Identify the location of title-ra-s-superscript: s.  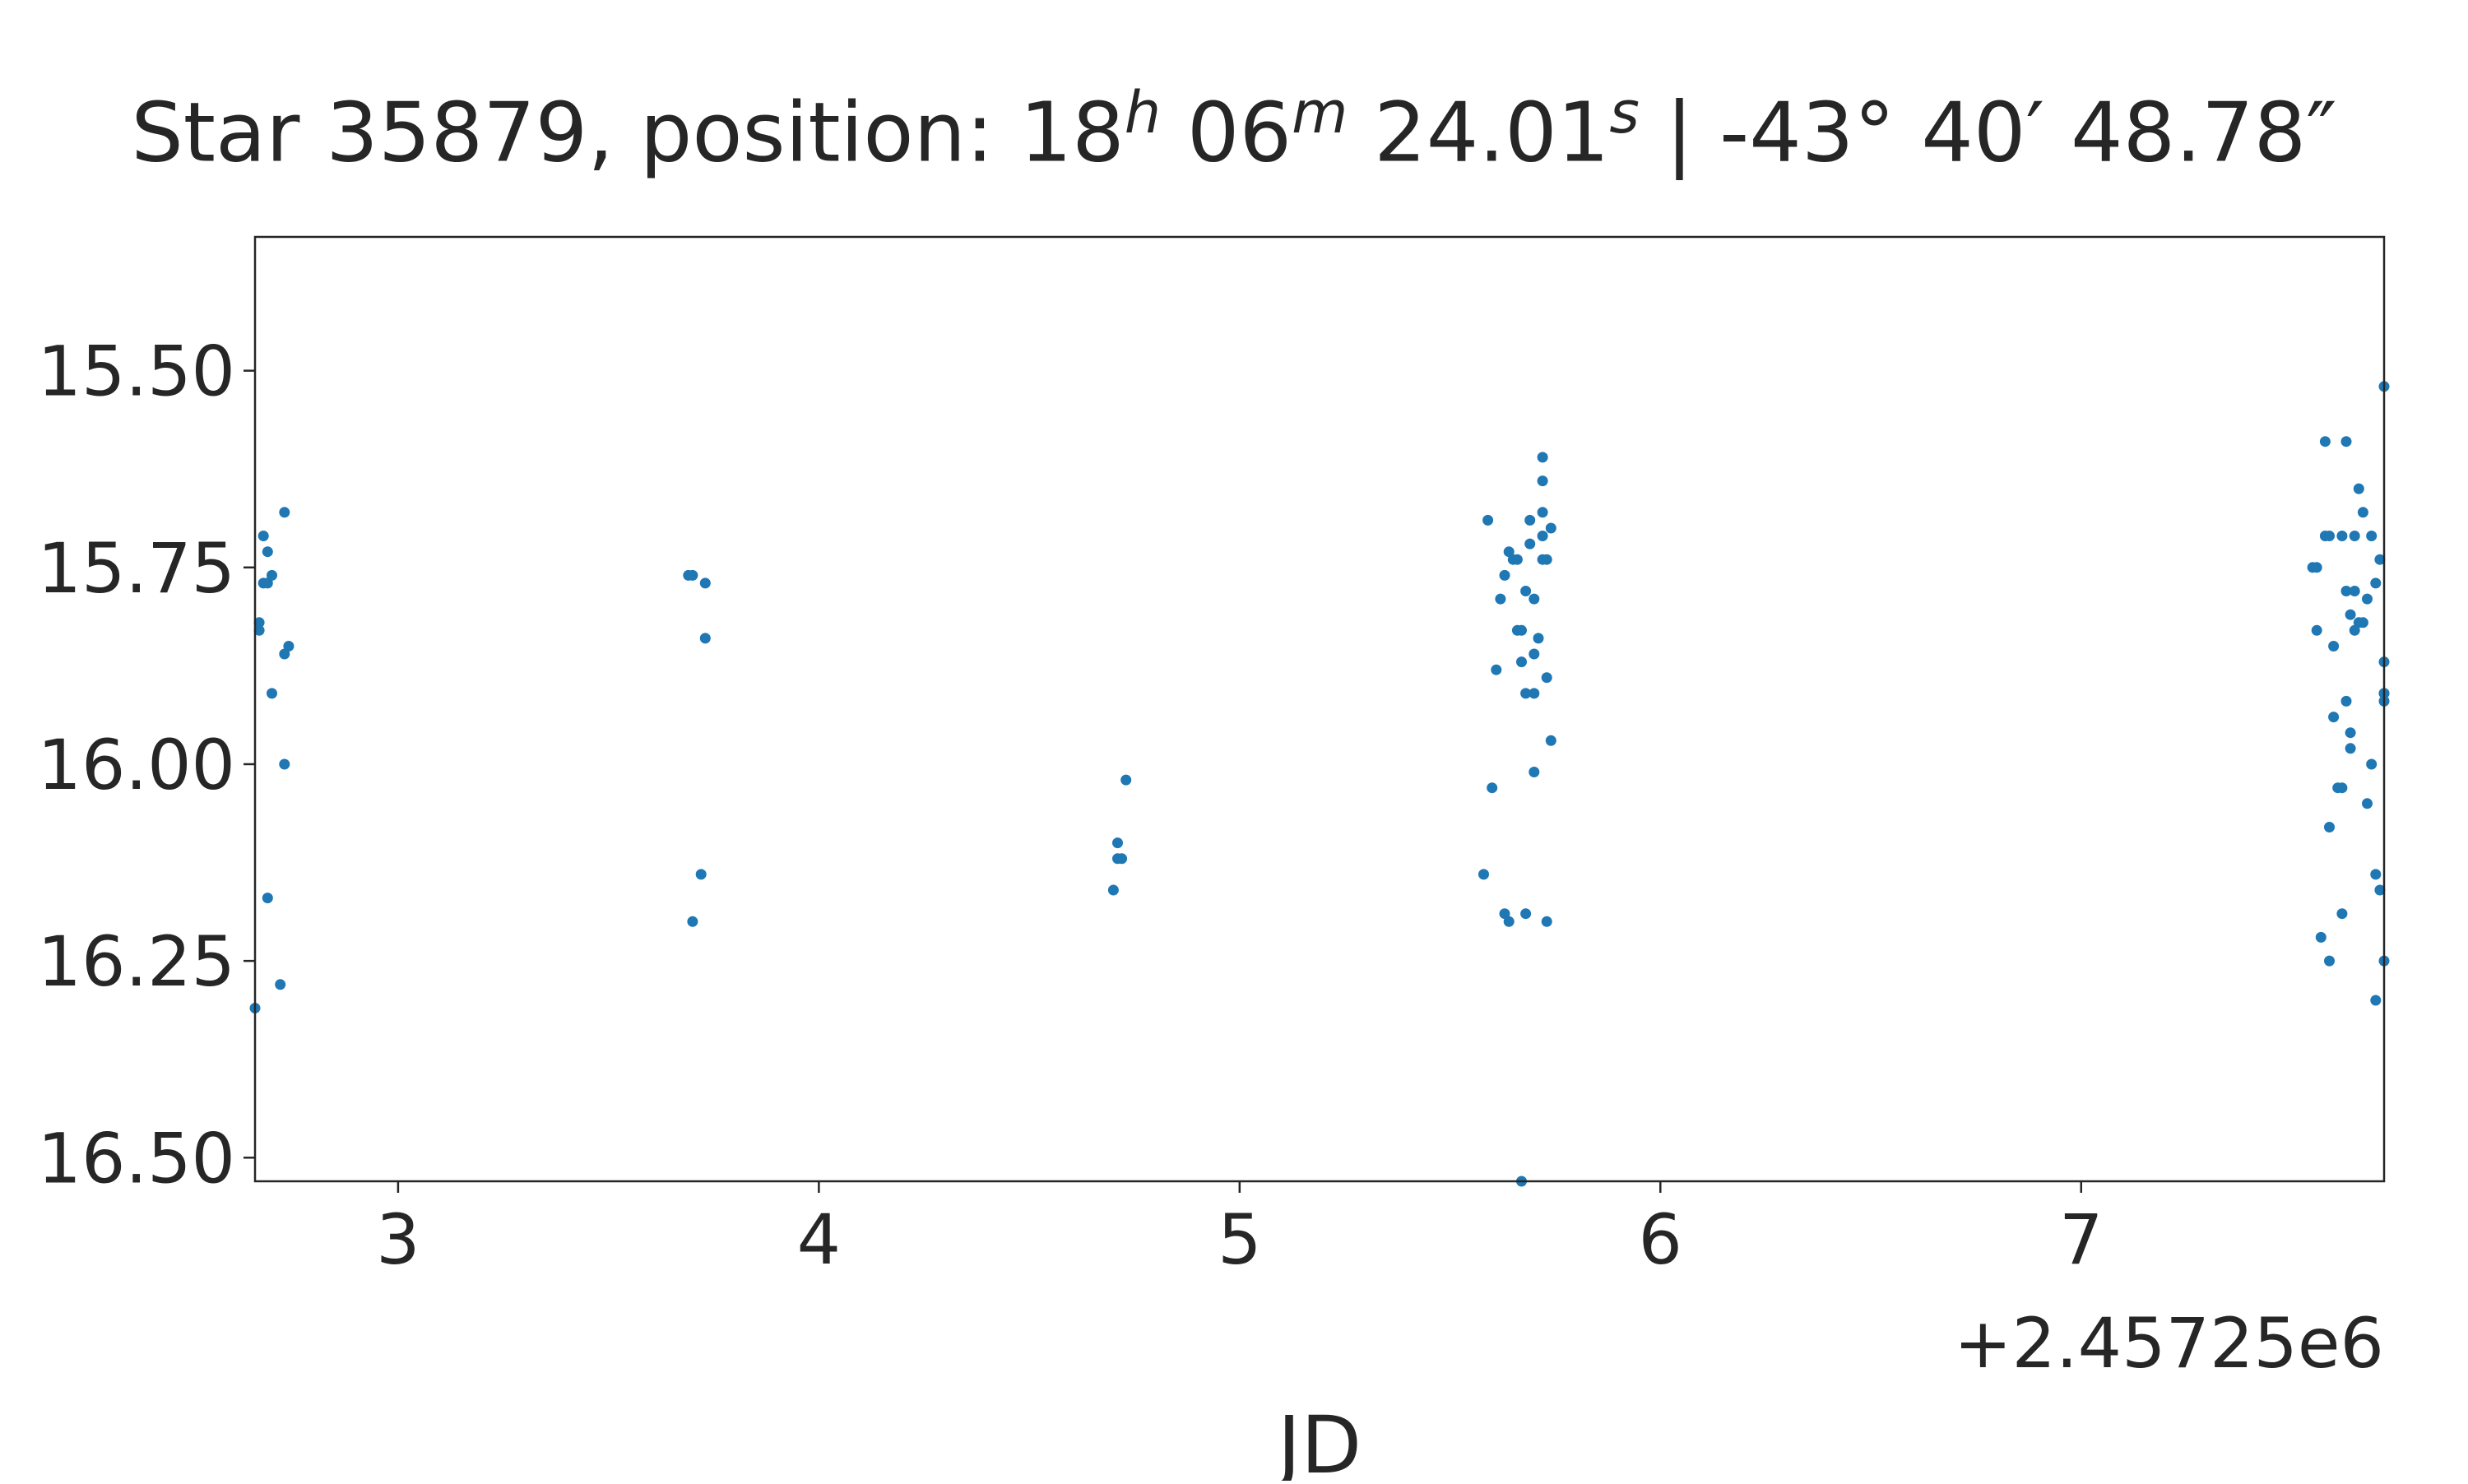
(1624, 112).